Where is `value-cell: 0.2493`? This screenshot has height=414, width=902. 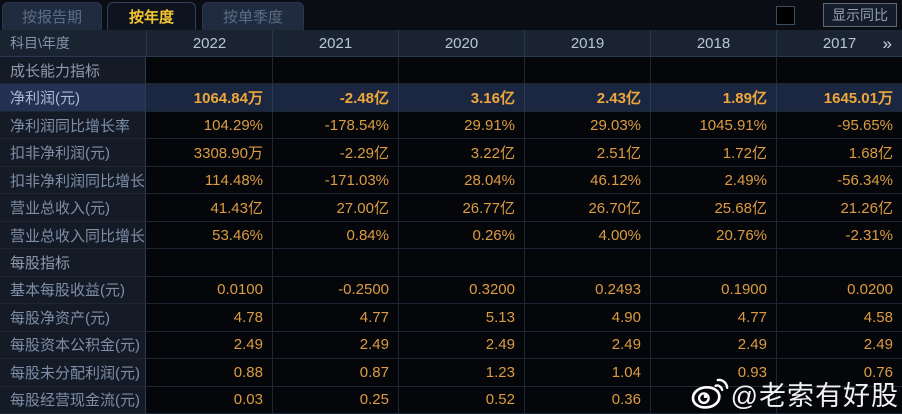 value-cell: 0.2493 is located at coordinates (587, 290).